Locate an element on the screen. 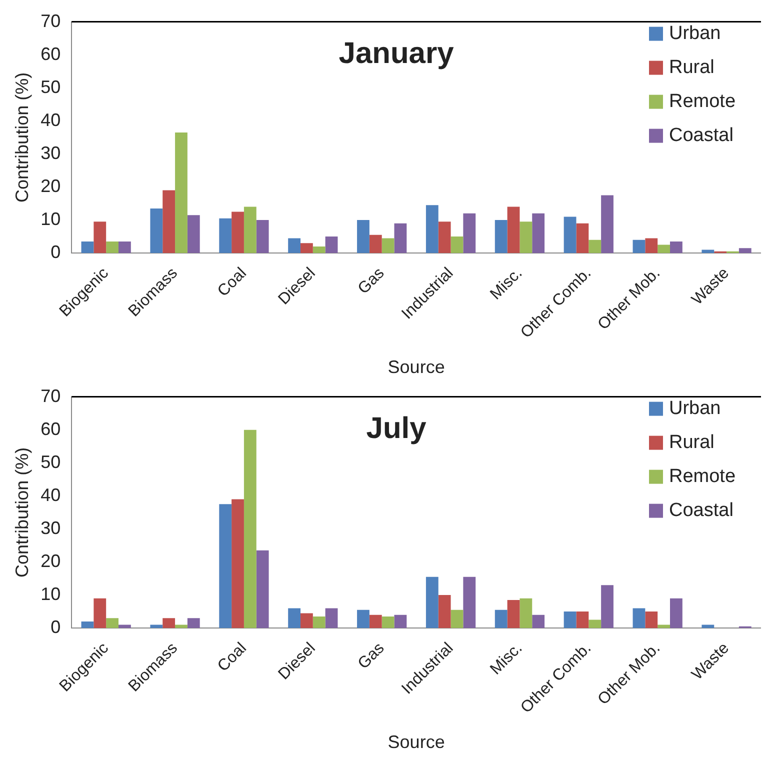 Image resolution: width=769 pixels, height=773 pixels. x-tick-label: Misc. is located at coordinates (506, 284).